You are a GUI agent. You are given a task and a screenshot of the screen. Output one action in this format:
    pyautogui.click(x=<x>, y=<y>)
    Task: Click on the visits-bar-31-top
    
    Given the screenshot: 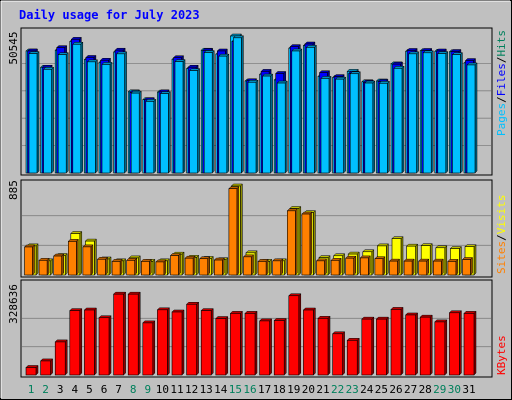 What is the action you would take?
    pyautogui.click(x=470, y=245)
    